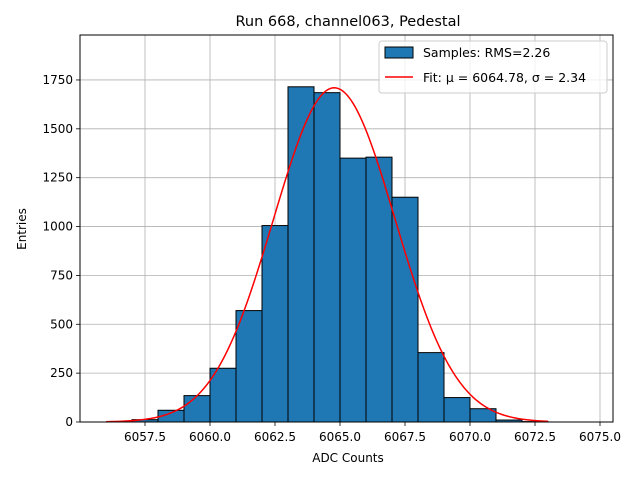 The height and width of the screenshot is (480, 640). Describe the element at coordinates (535, 437) in the screenshot. I see `x-tick-label: 6072.5` at that location.